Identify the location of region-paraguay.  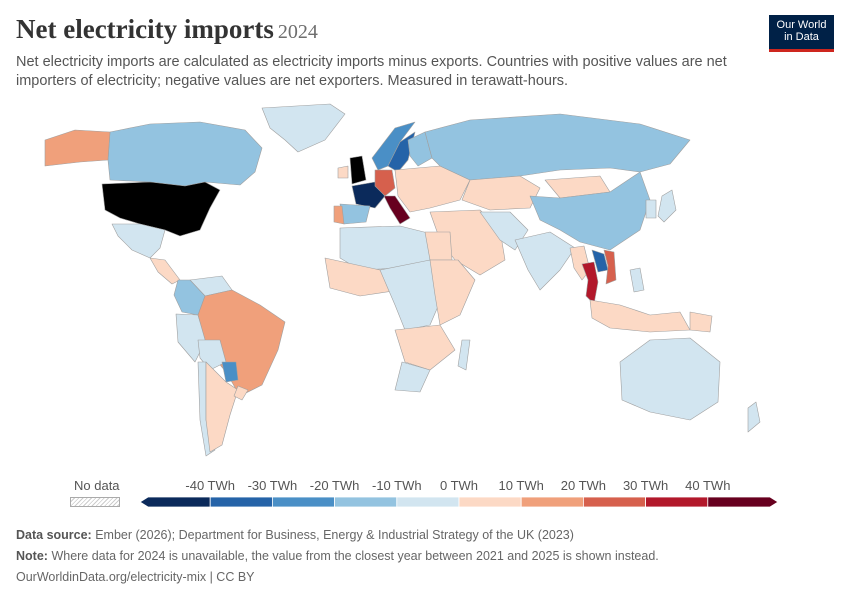
(230, 372).